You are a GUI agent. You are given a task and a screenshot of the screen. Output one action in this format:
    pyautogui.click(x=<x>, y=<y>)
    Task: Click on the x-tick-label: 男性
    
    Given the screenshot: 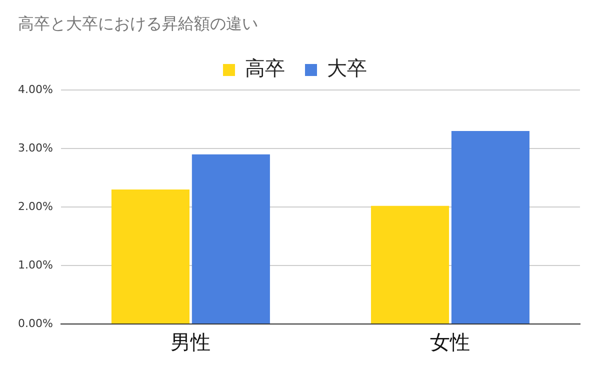 What is the action you would take?
    pyautogui.click(x=190, y=342)
    